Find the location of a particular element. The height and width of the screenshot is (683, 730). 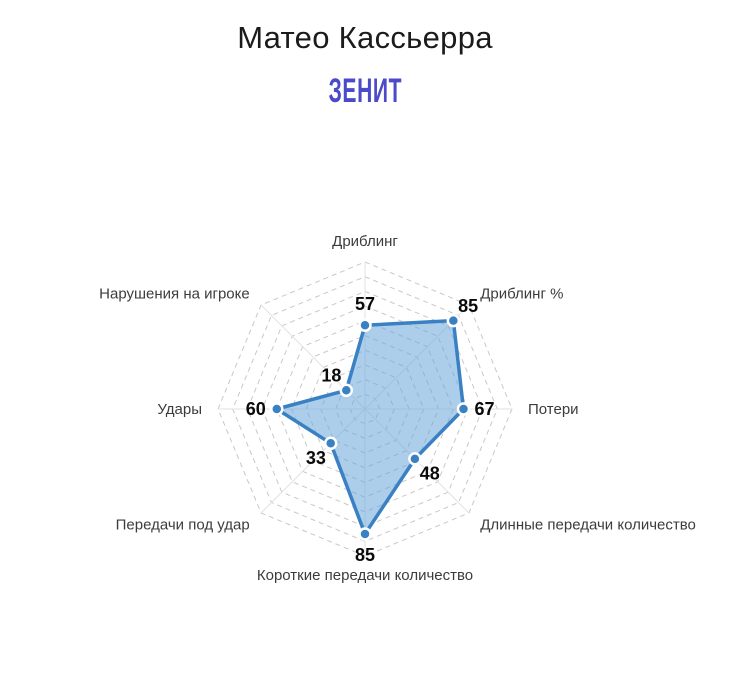

player-name-title: Матео Кассьерра is located at coordinates (365, 37).